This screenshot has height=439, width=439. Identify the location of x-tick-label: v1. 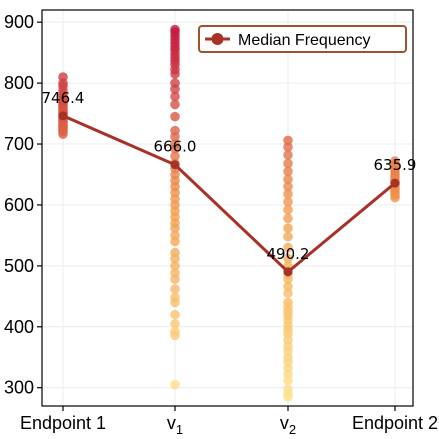
(175, 425).